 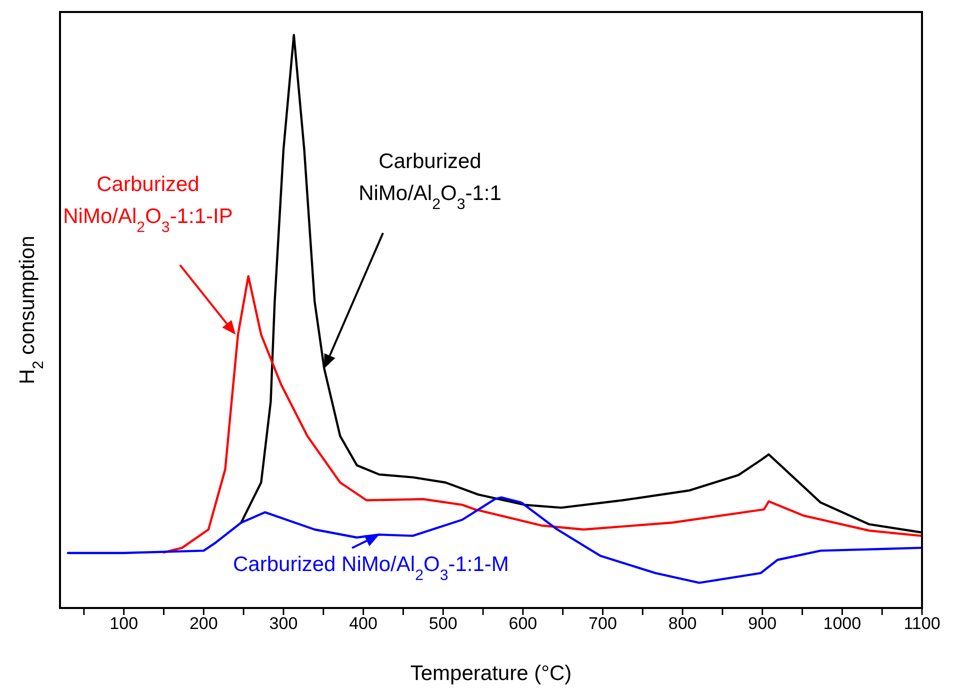 I want to click on x-tick-label: 800, so click(x=682, y=624).